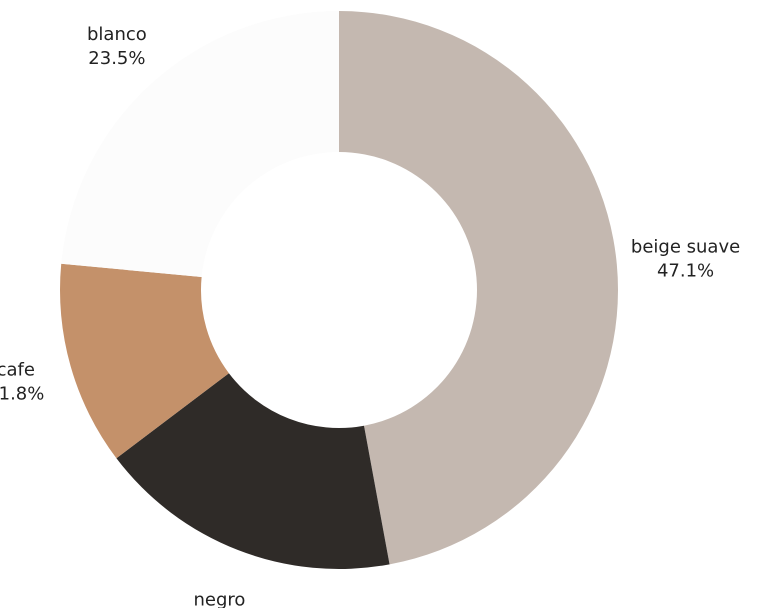 The width and height of the screenshot is (761, 608). What do you see at coordinates (685, 270) in the screenshot?
I see `slice-percent-label: 47.1%` at bounding box center [685, 270].